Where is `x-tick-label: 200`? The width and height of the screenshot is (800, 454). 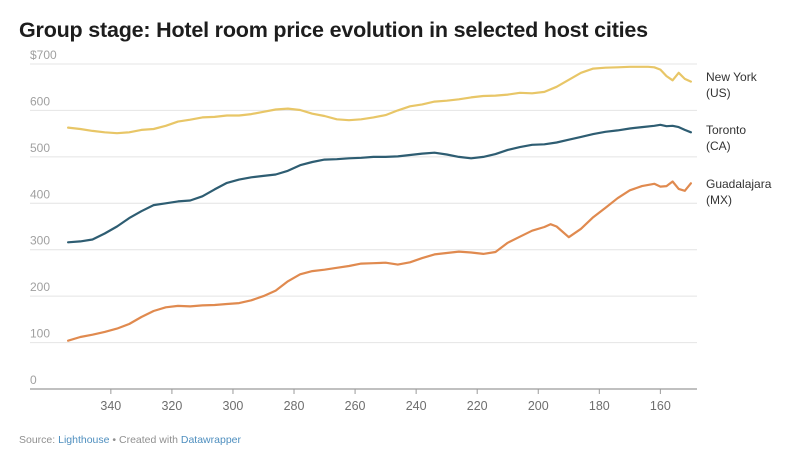
x-tick-label: 200 is located at coordinates (538, 406).